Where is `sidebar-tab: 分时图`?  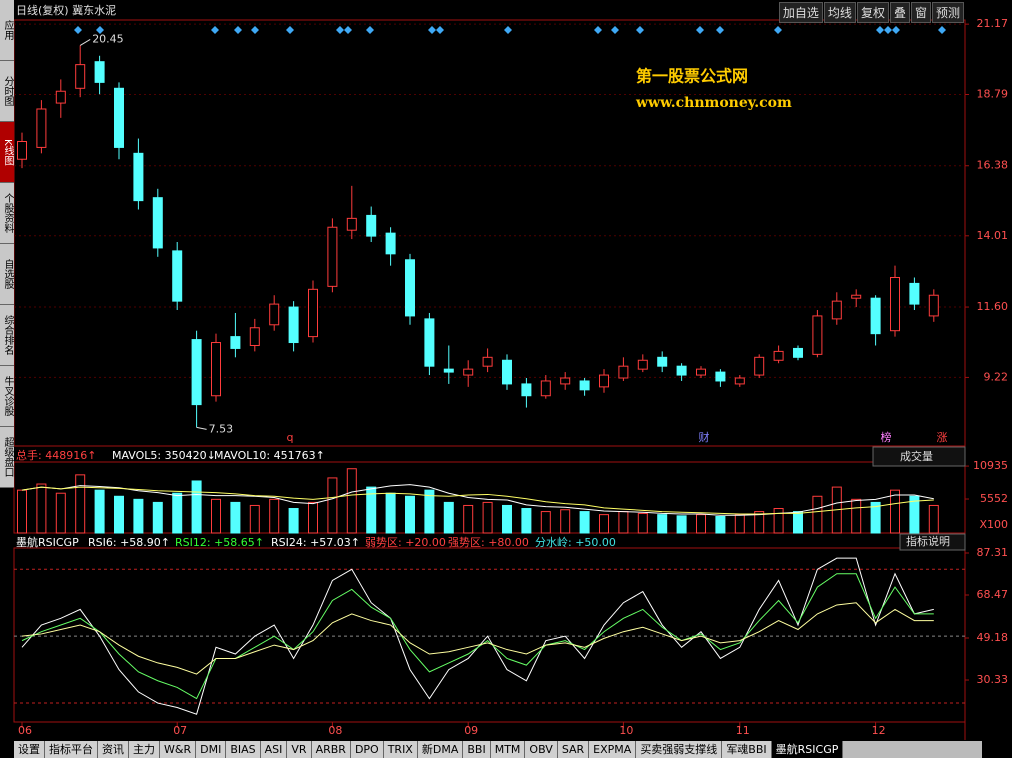 sidebar-tab: 分时图 is located at coordinates (7, 91).